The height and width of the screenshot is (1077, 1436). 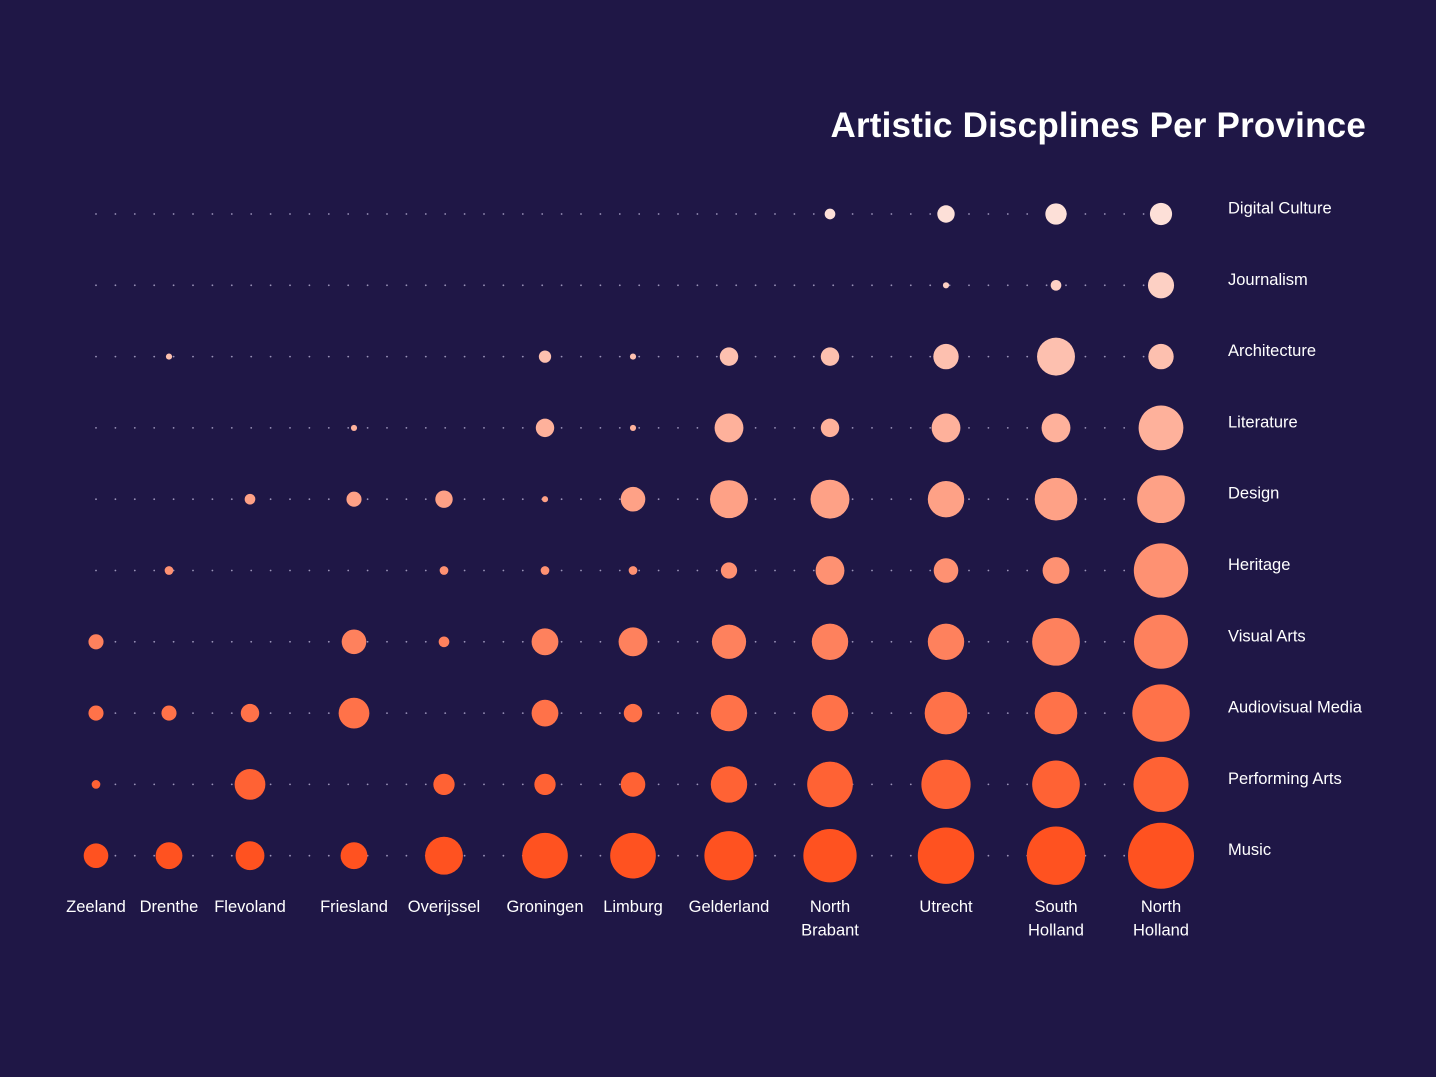 What do you see at coordinates (1267, 636) in the screenshot?
I see `row-label: Visual Arts` at bounding box center [1267, 636].